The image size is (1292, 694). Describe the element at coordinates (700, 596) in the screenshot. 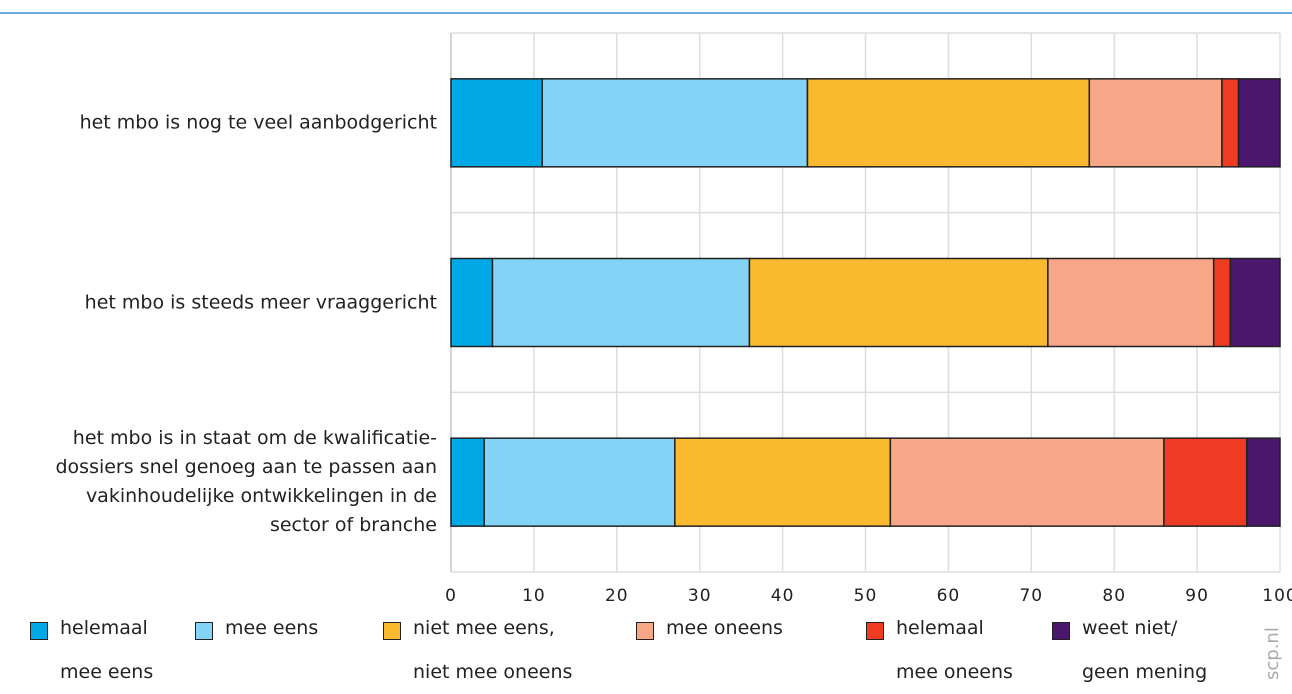

I see `x-tick-label: 30` at that location.